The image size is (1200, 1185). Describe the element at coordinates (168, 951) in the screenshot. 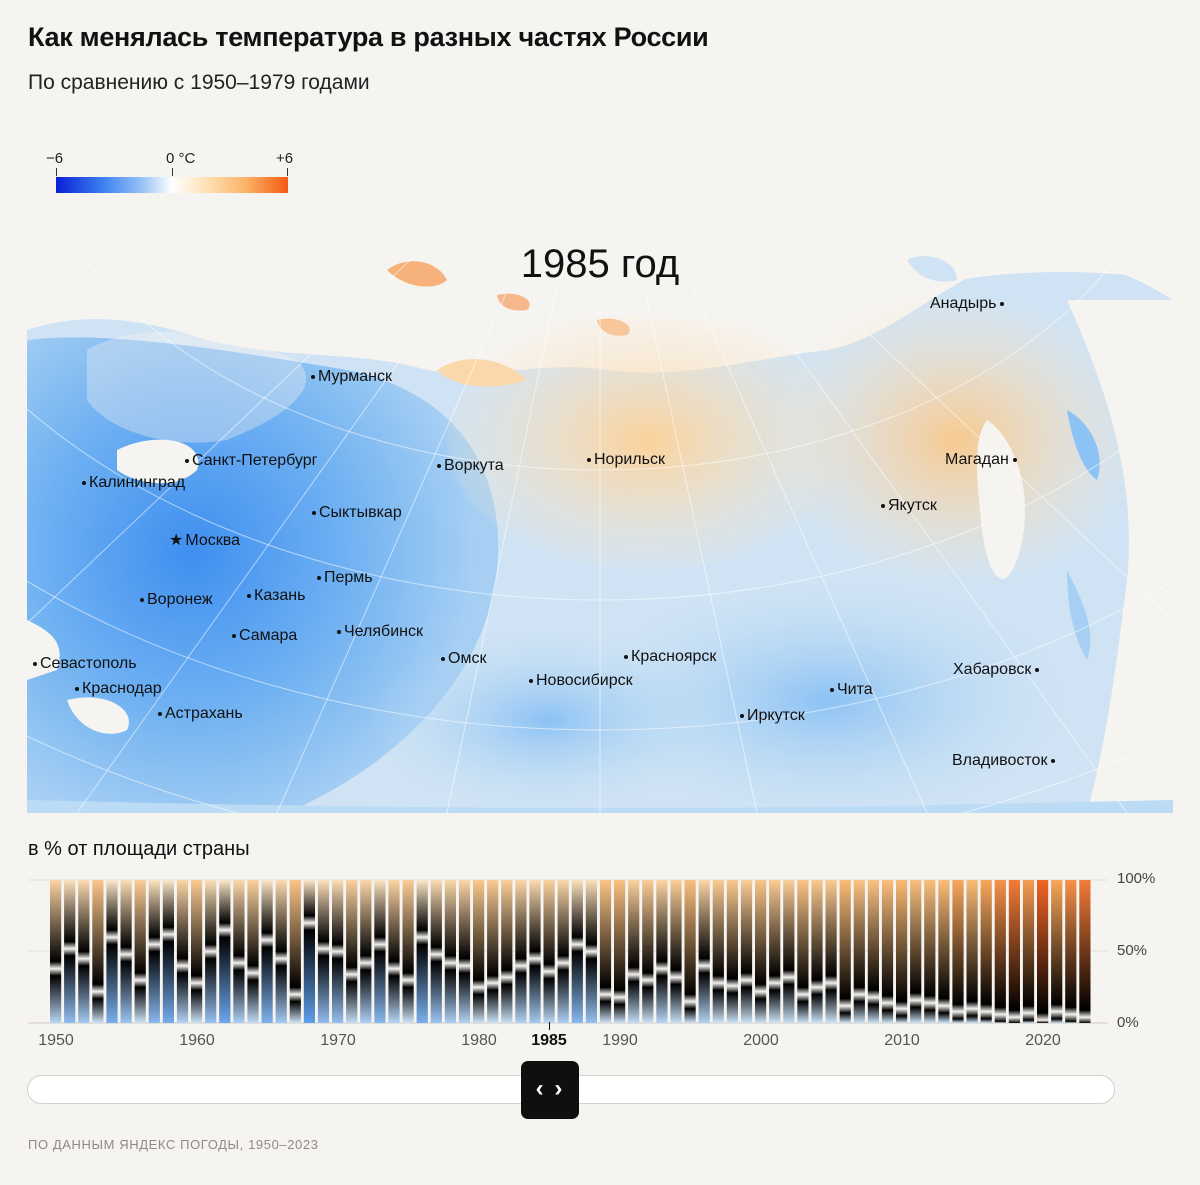

I see `stripe-1958` at that location.